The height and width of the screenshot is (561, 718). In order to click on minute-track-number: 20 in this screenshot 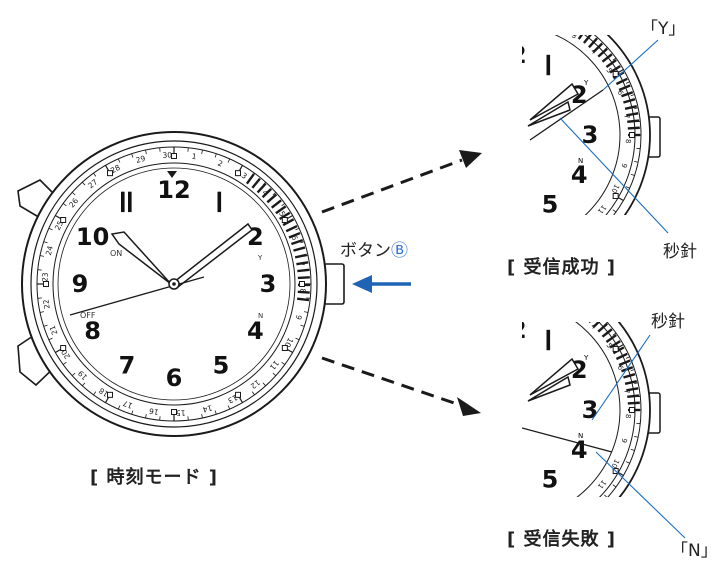, I will do `click(411, 199)`.